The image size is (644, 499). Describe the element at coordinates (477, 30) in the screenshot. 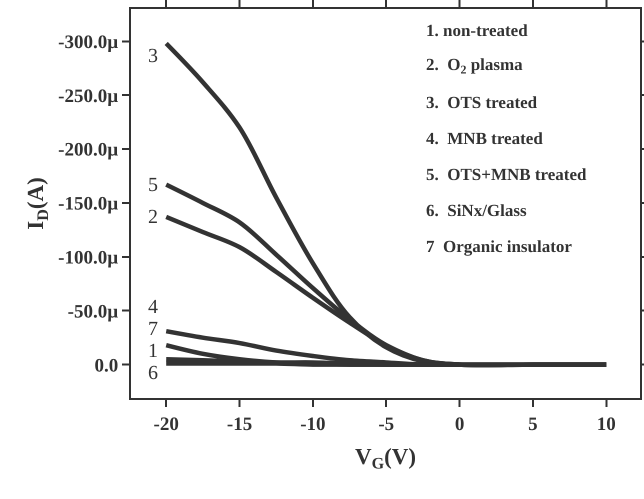

I see `annotation: 1. non-treated` at that location.